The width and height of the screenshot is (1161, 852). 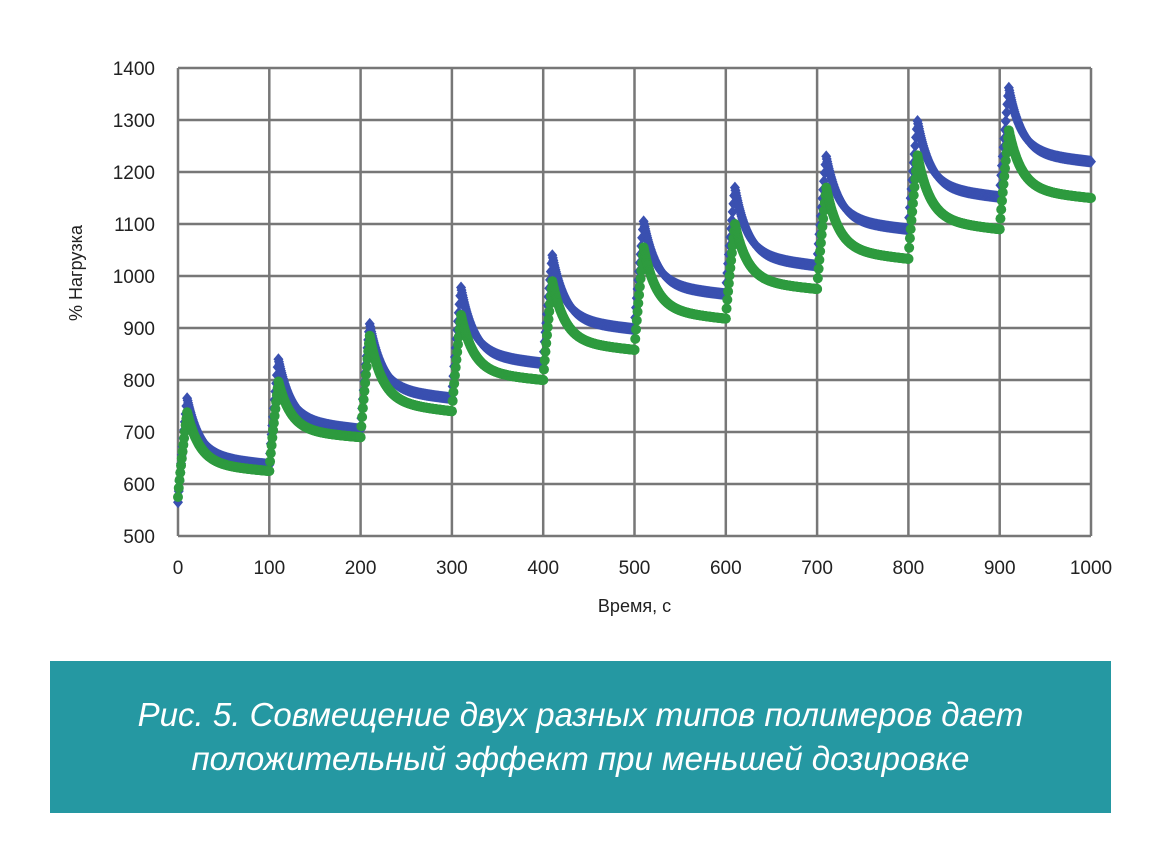 I want to click on y-tick-label: 600, so click(x=139, y=485).